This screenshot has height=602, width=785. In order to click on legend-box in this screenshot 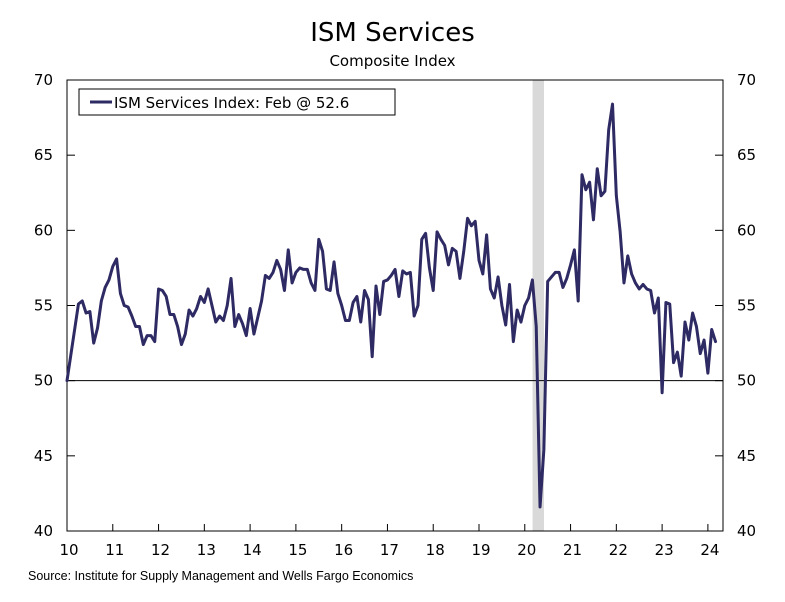, I will do `click(237, 102)`.